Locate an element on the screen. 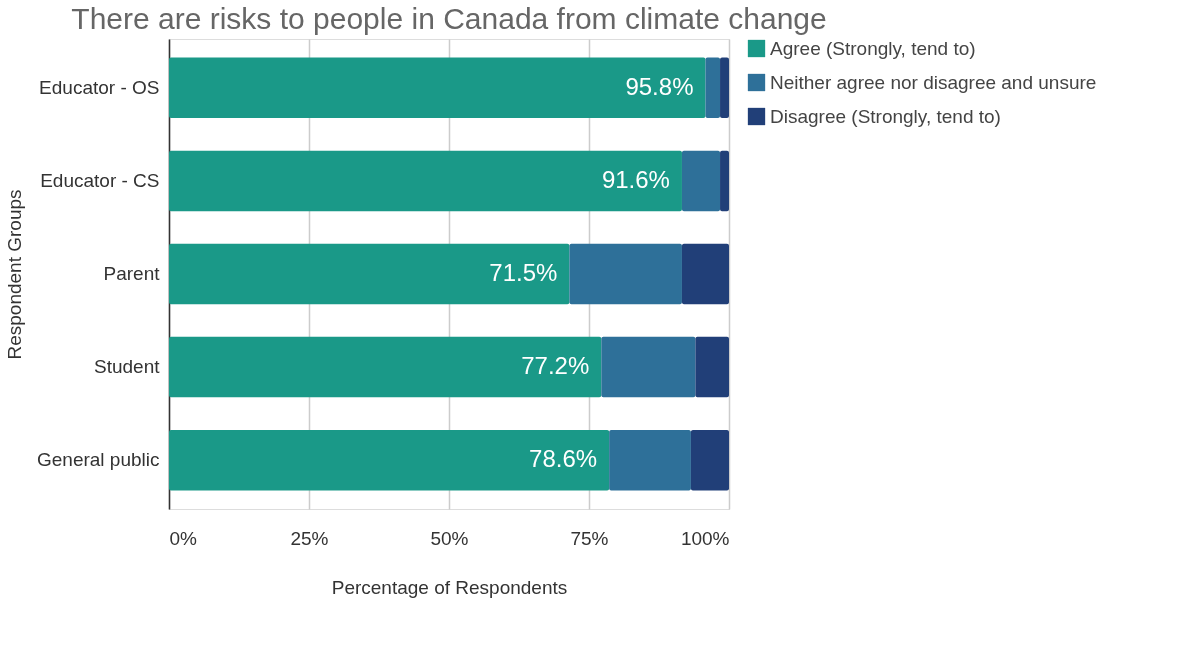  data-label: 78.6% is located at coordinates (563, 459).